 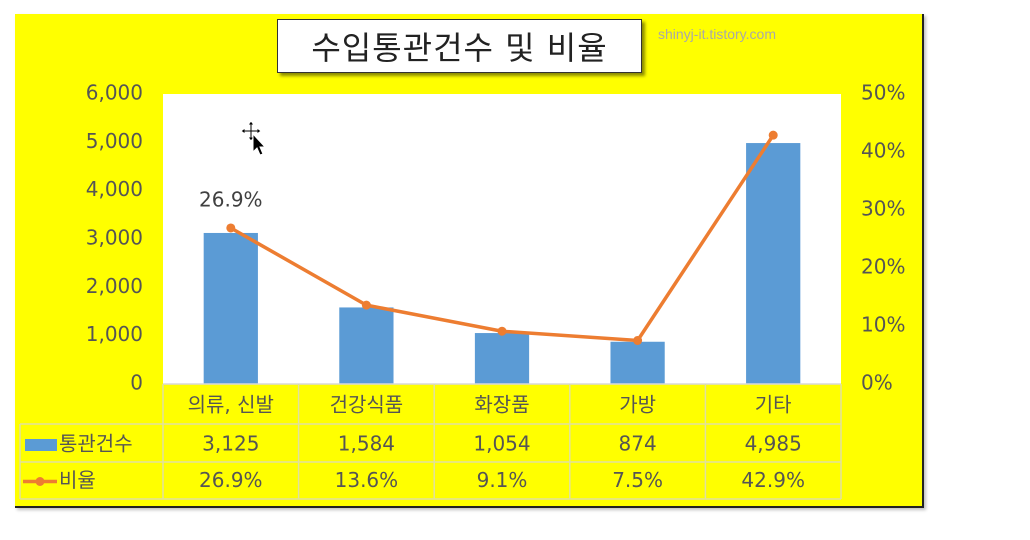 I want to click on legend-key-bar, so click(x=41, y=445).